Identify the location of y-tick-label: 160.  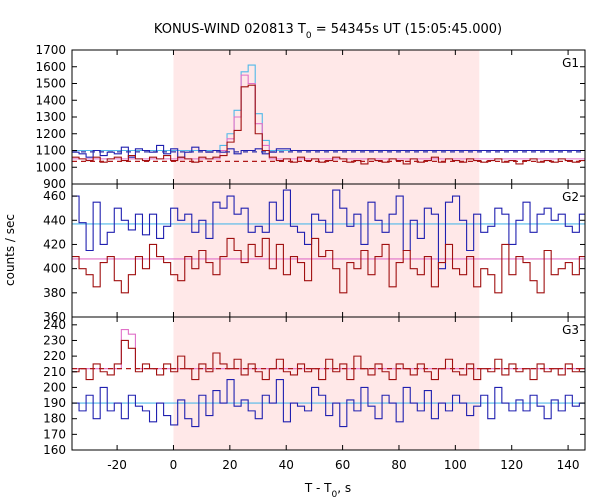
(54, 450).